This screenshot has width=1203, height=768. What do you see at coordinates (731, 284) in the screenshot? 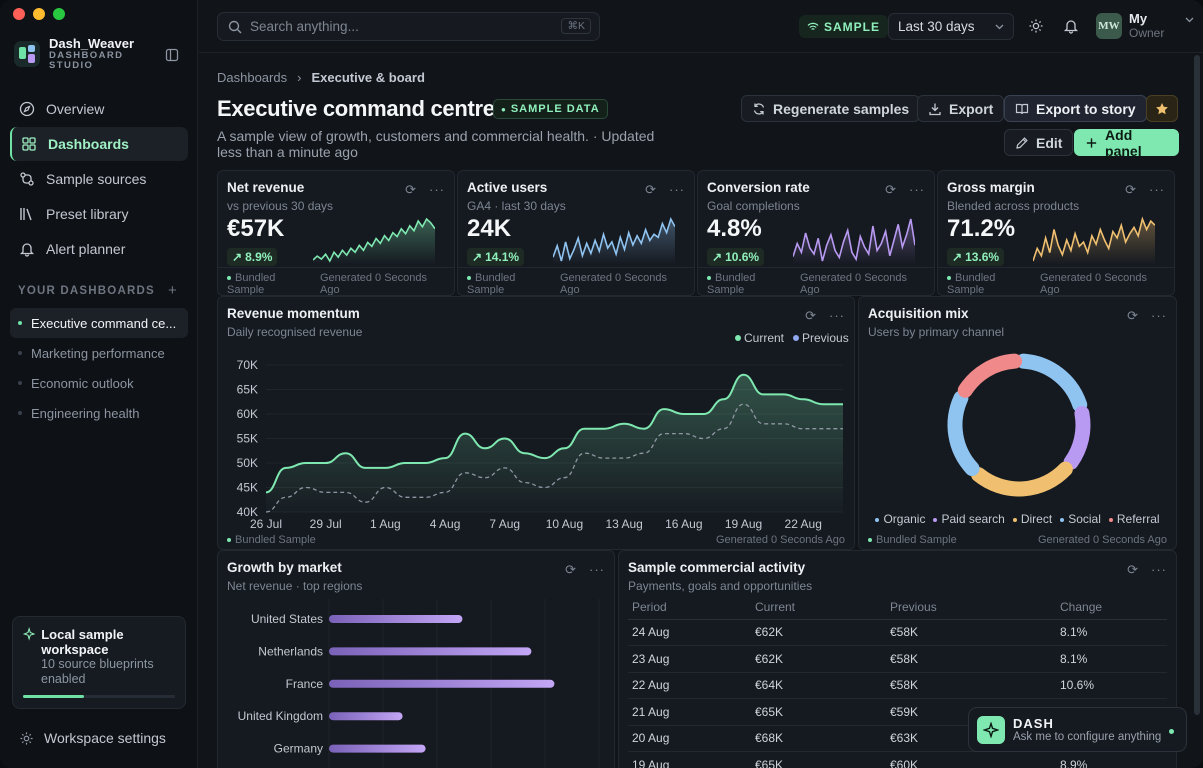
I see `kpi-source-label: Bundled Sample` at bounding box center [731, 284].